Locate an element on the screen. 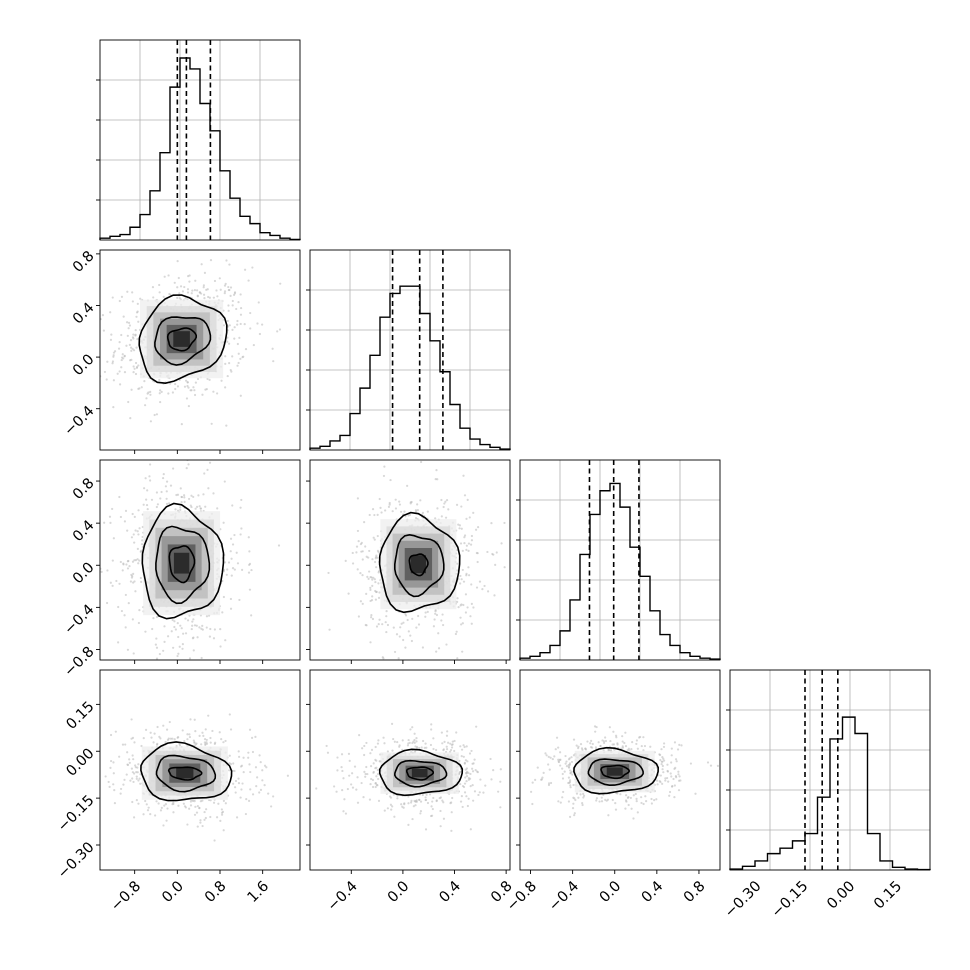  y-tick-label: 0.15 is located at coordinates (81, 716).